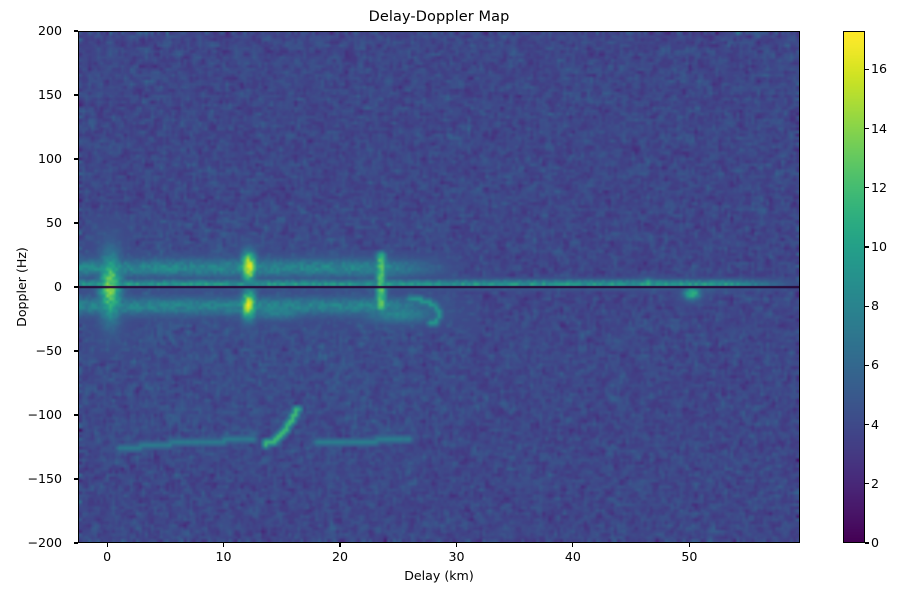 The image size is (907, 590). What do you see at coordinates (53, 222) in the screenshot?
I see `y-tick-label: 50` at bounding box center [53, 222].